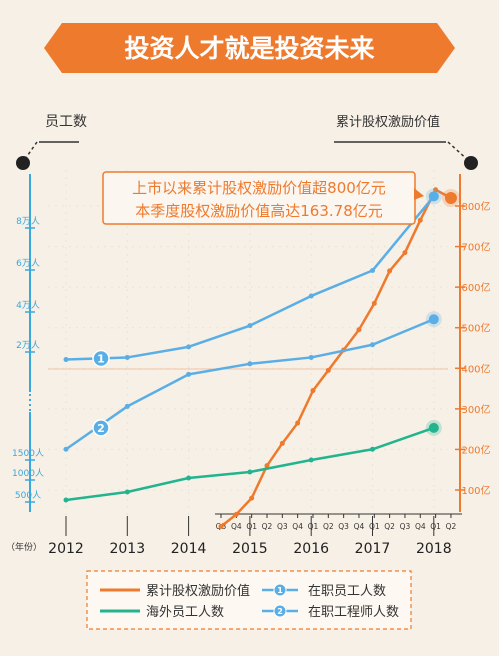 The width and height of the screenshot is (499, 656). Describe the element at coordinates (347, 591) in the screenshot. I see `legend-label: 在职员工人数` at that location.